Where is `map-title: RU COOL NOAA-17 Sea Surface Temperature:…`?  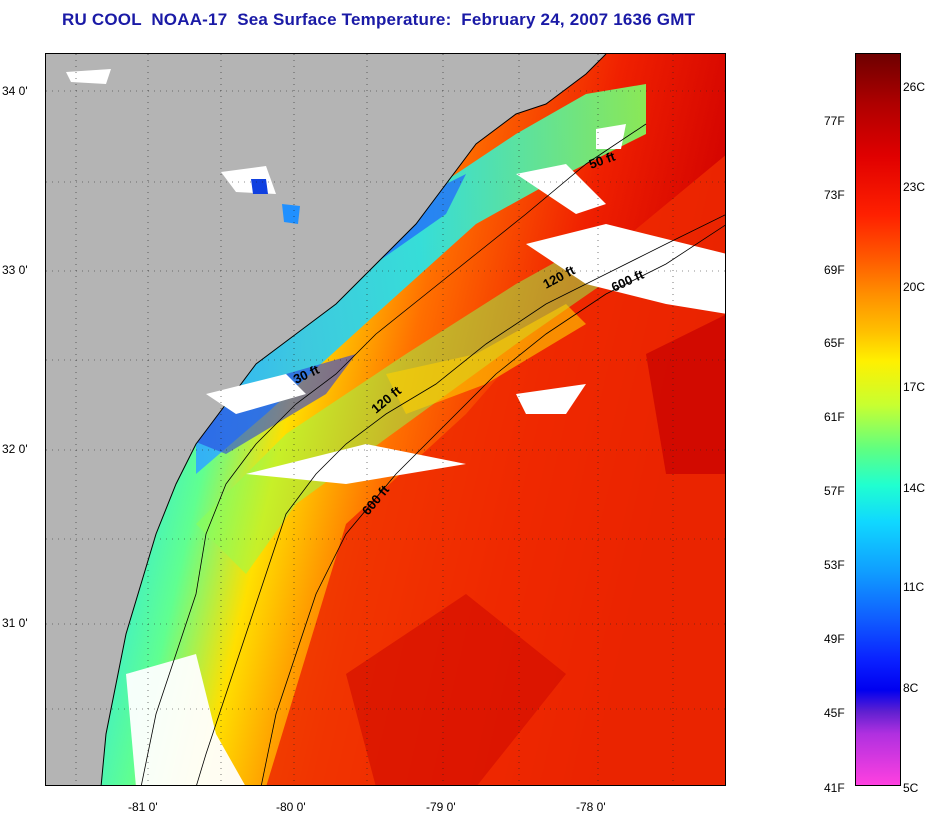
map-title: RU COOL NOAA-17 Sea Surface Temperature:… is located at coordinates (379, 19).